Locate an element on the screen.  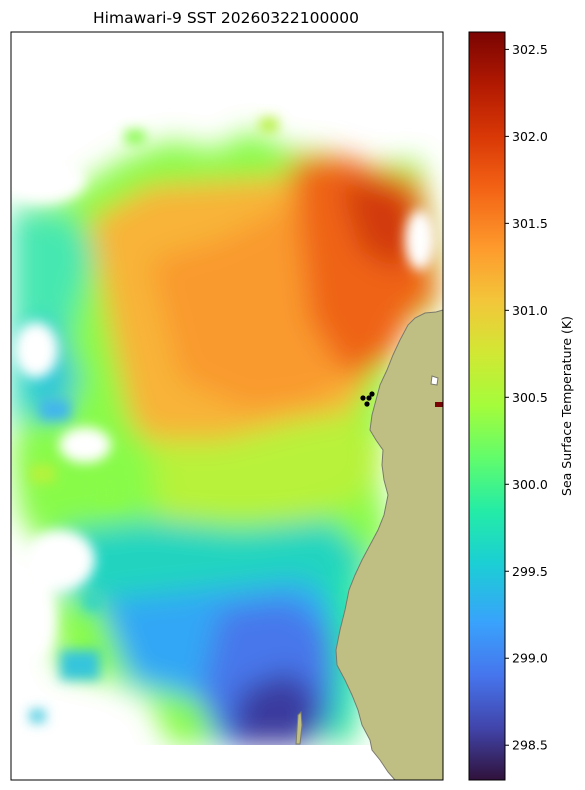
colorbar-gradient is located at coordinates (487, 406).